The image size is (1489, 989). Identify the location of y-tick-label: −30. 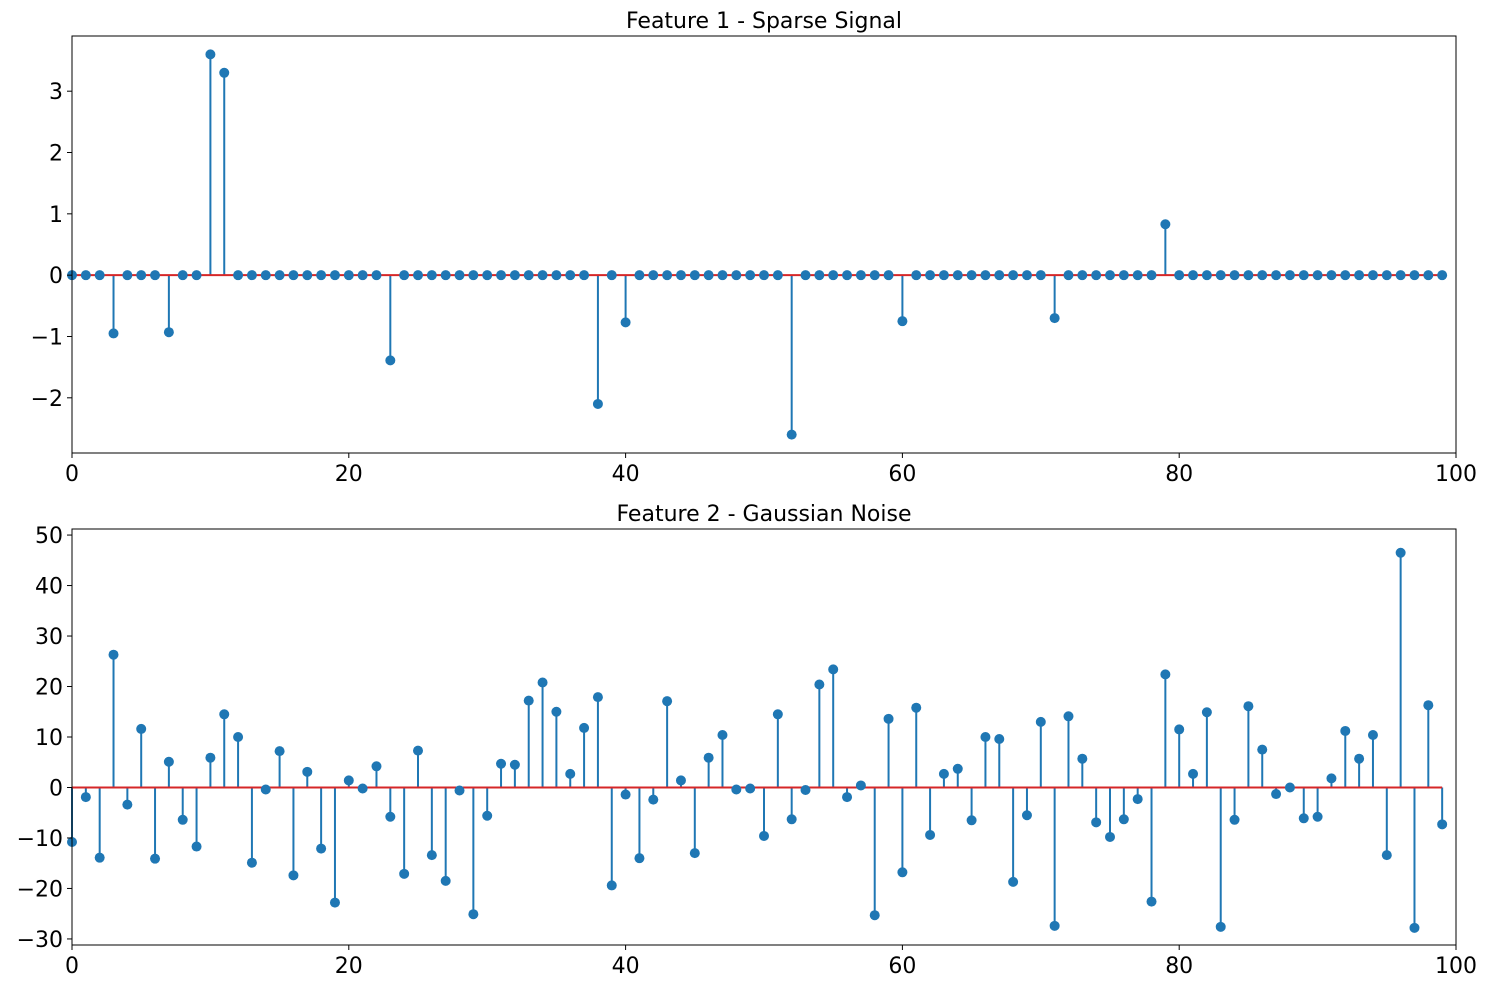
(40, 940).